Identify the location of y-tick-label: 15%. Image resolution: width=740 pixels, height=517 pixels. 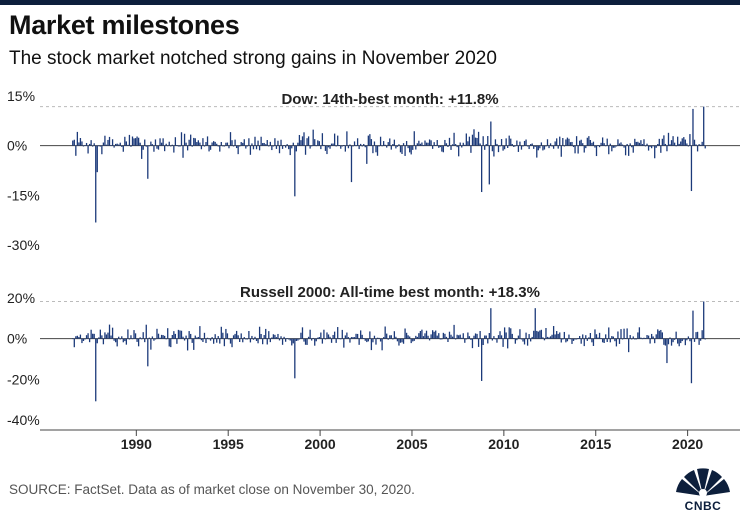
(21, 96).